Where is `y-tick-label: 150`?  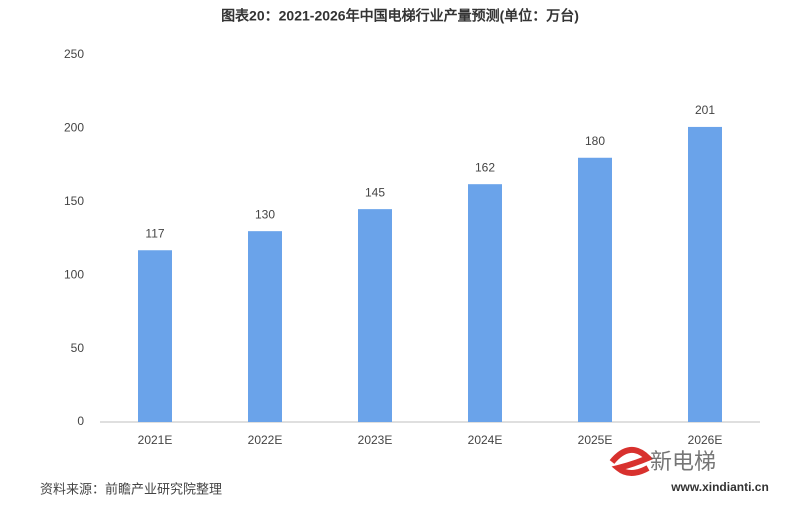 y-tick-label: 150 is located at coordinates (74, 201).